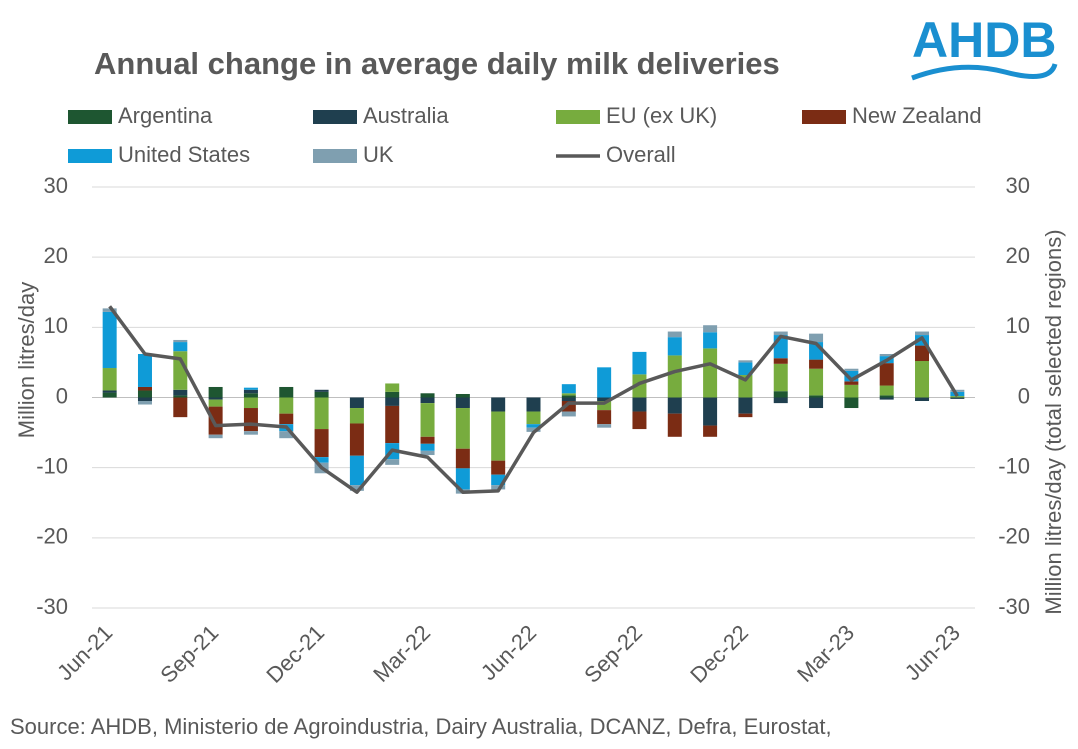  I want to click on logo: AHDB, so click(984, 46).